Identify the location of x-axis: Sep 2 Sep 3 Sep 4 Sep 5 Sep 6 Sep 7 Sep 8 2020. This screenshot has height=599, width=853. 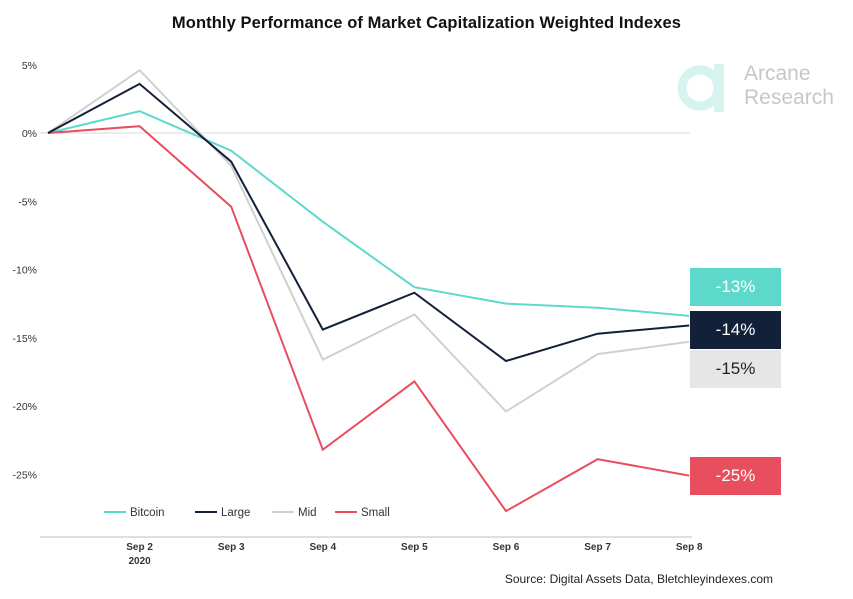
(371, 551).